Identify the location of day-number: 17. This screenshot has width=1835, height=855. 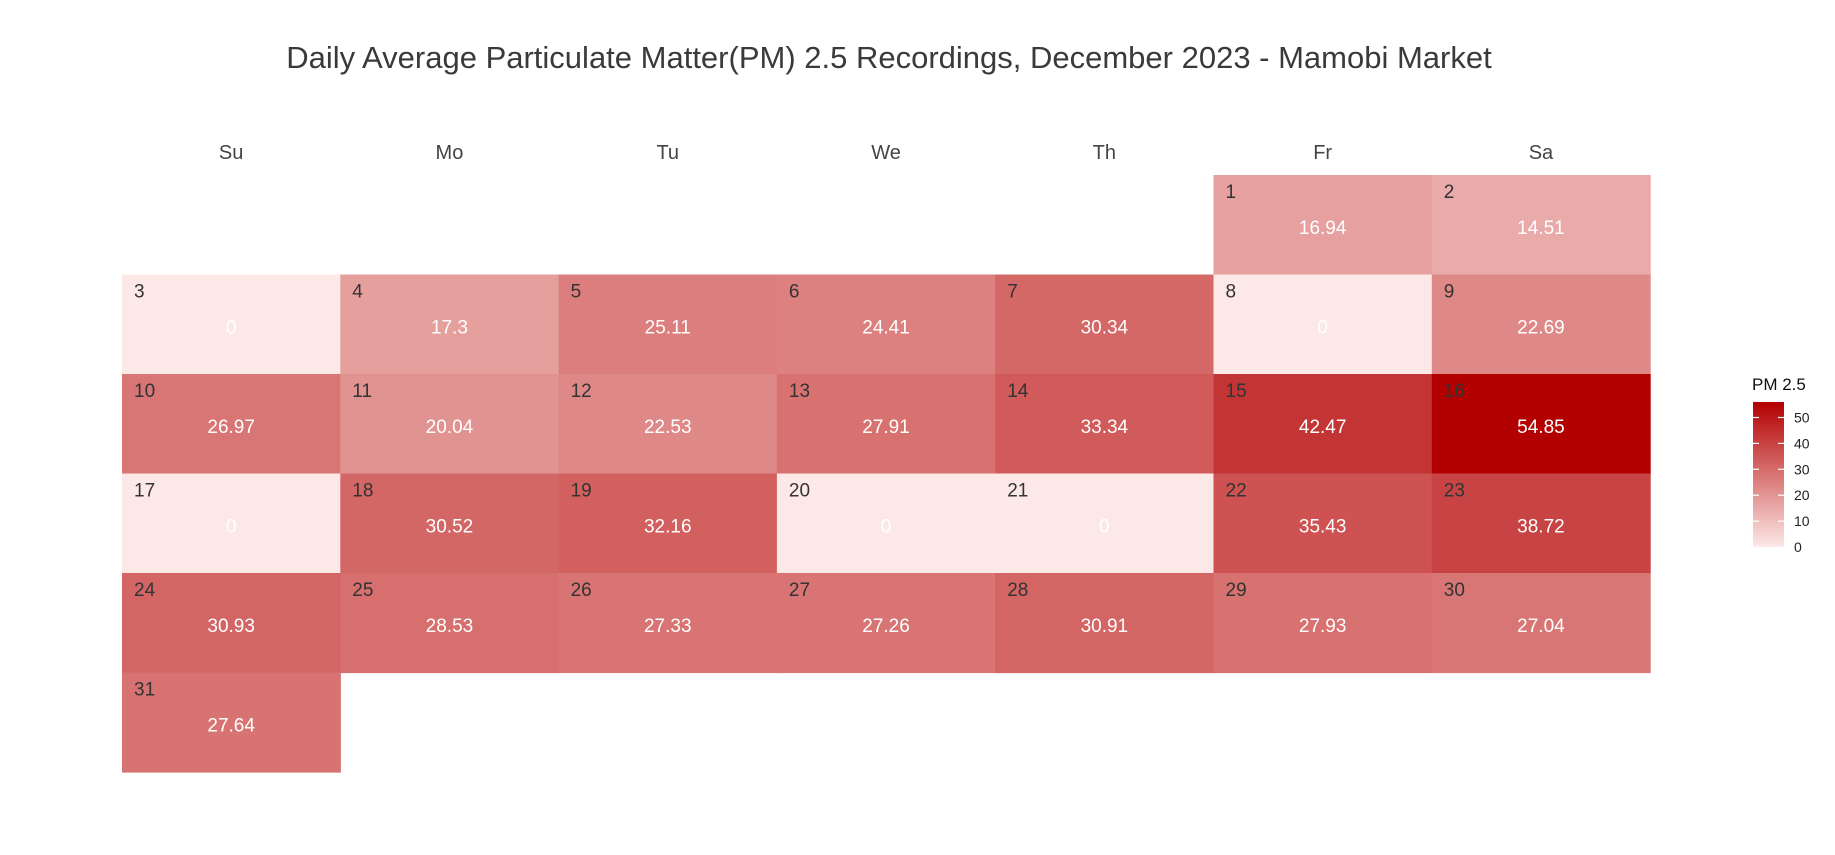
(144, 491).